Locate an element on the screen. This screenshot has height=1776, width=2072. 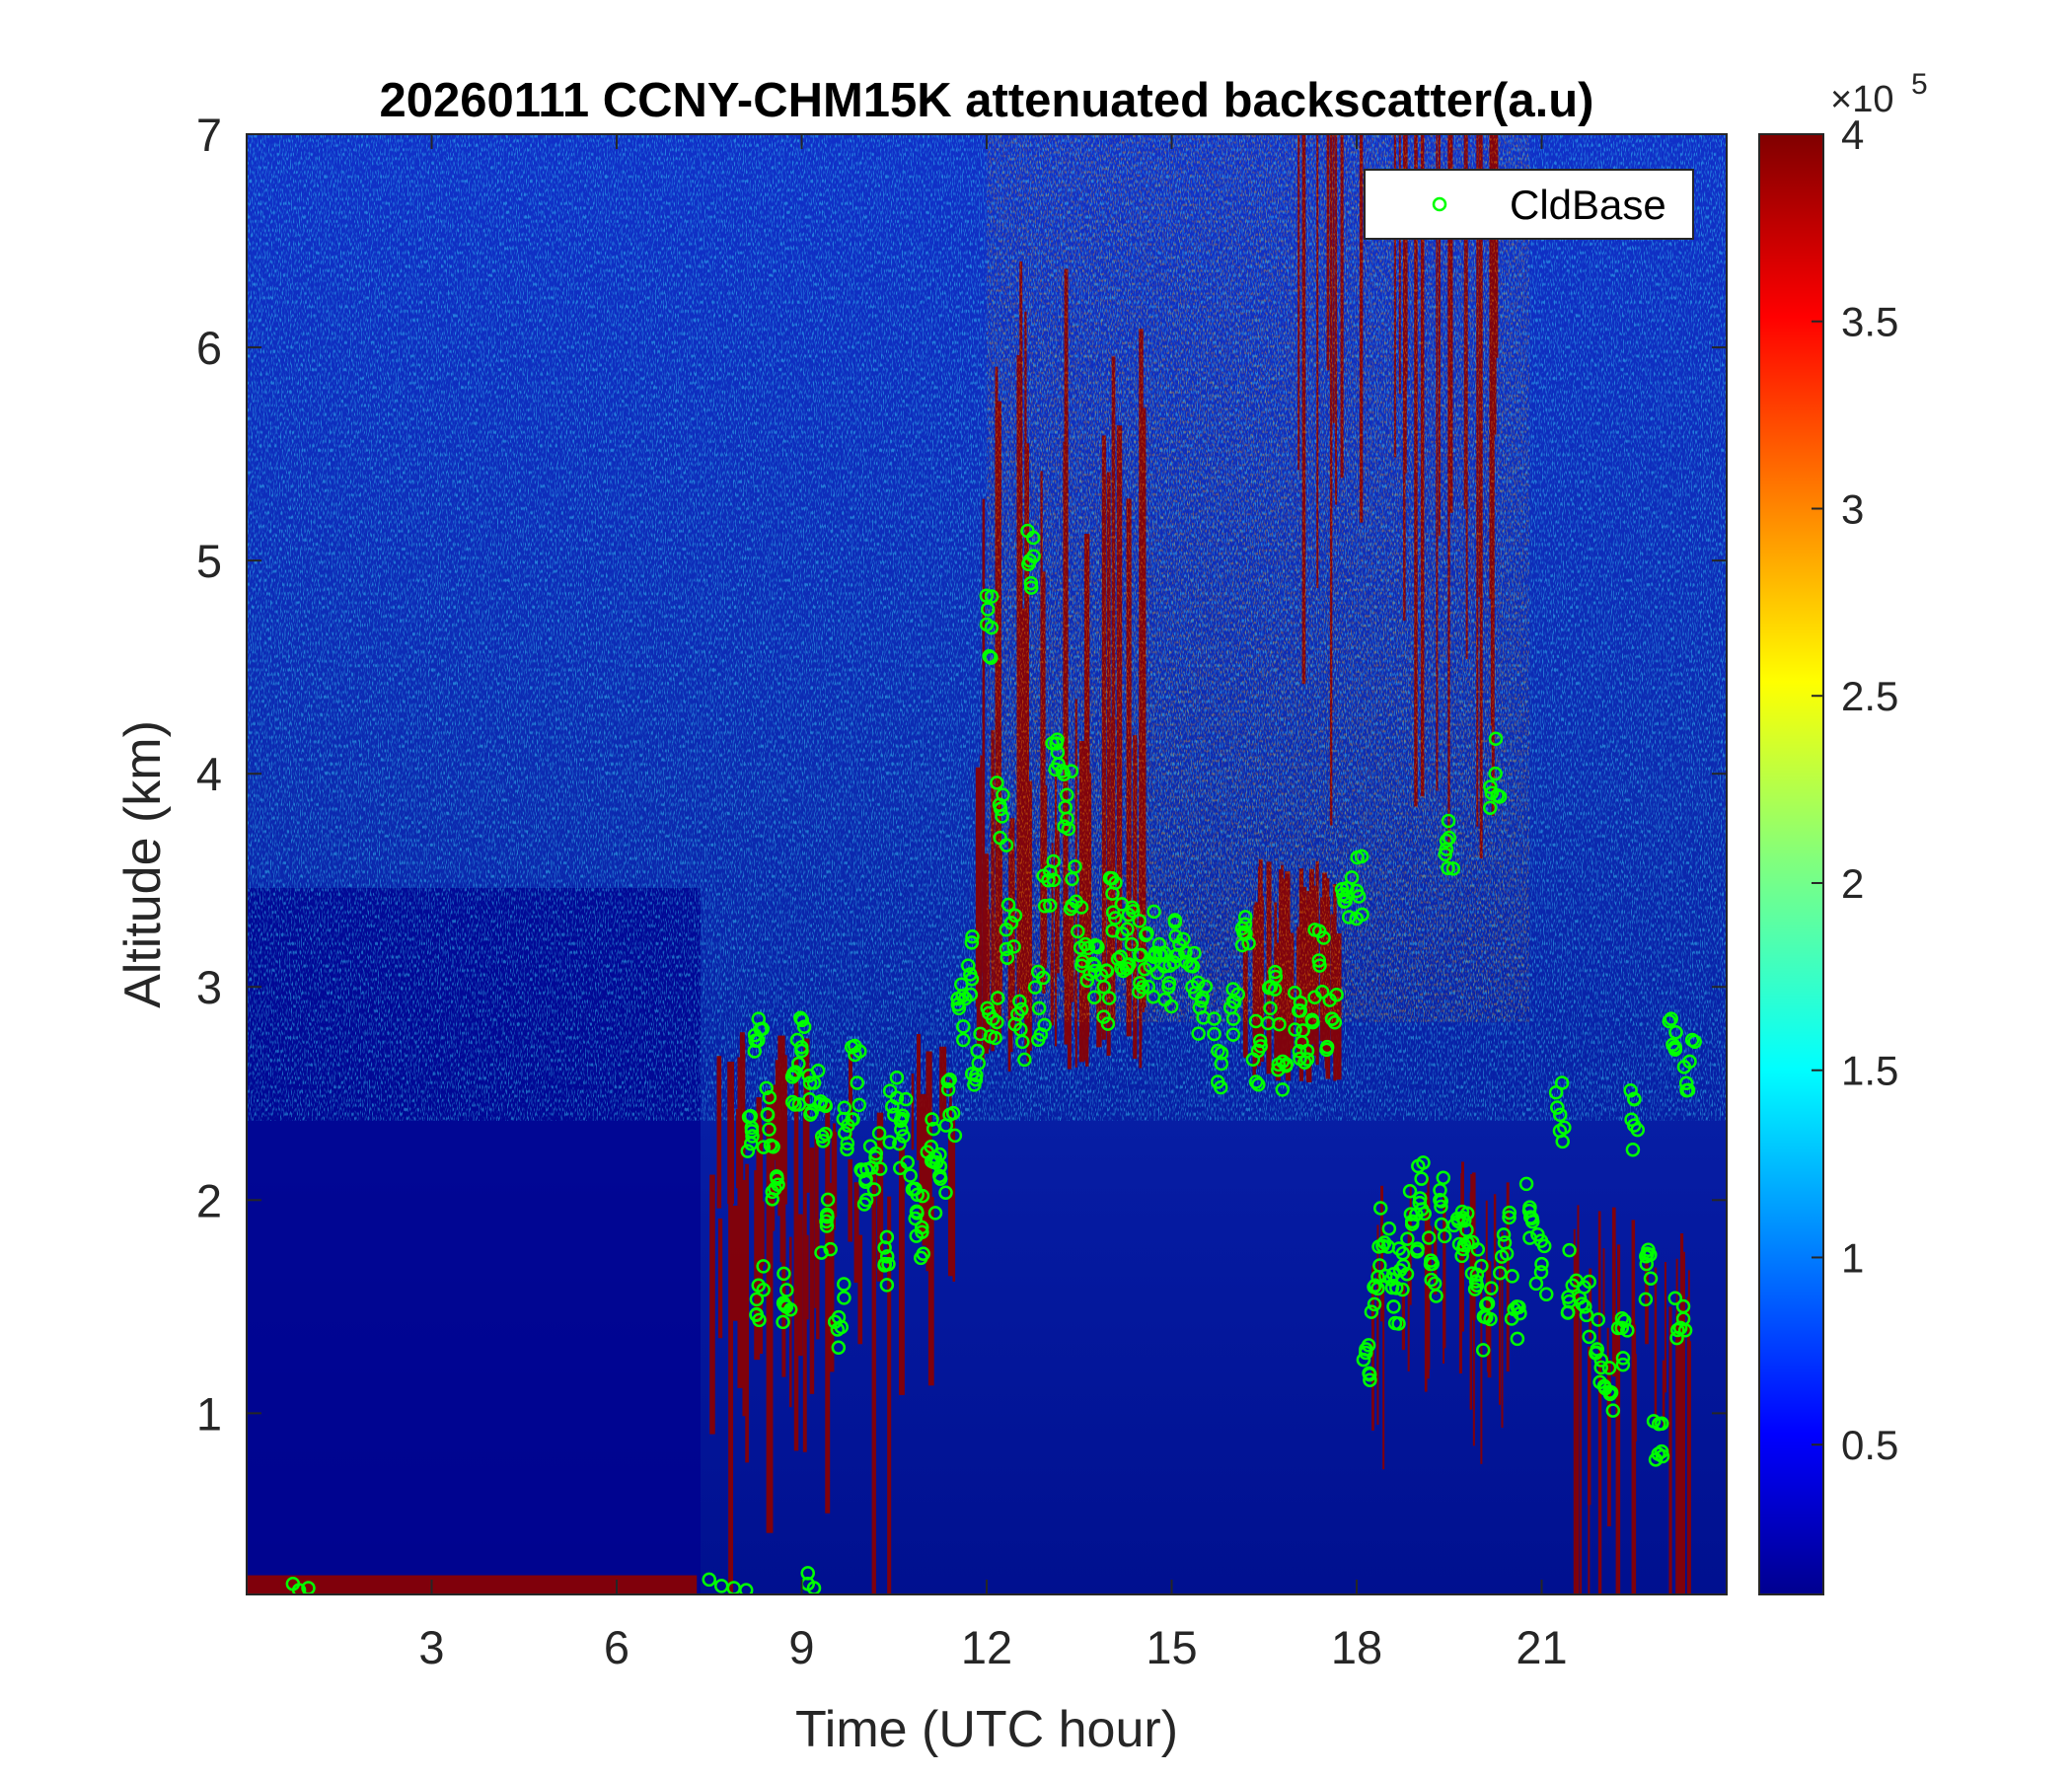
x-tick-label: 3 is located at coordinates (431, 1647).